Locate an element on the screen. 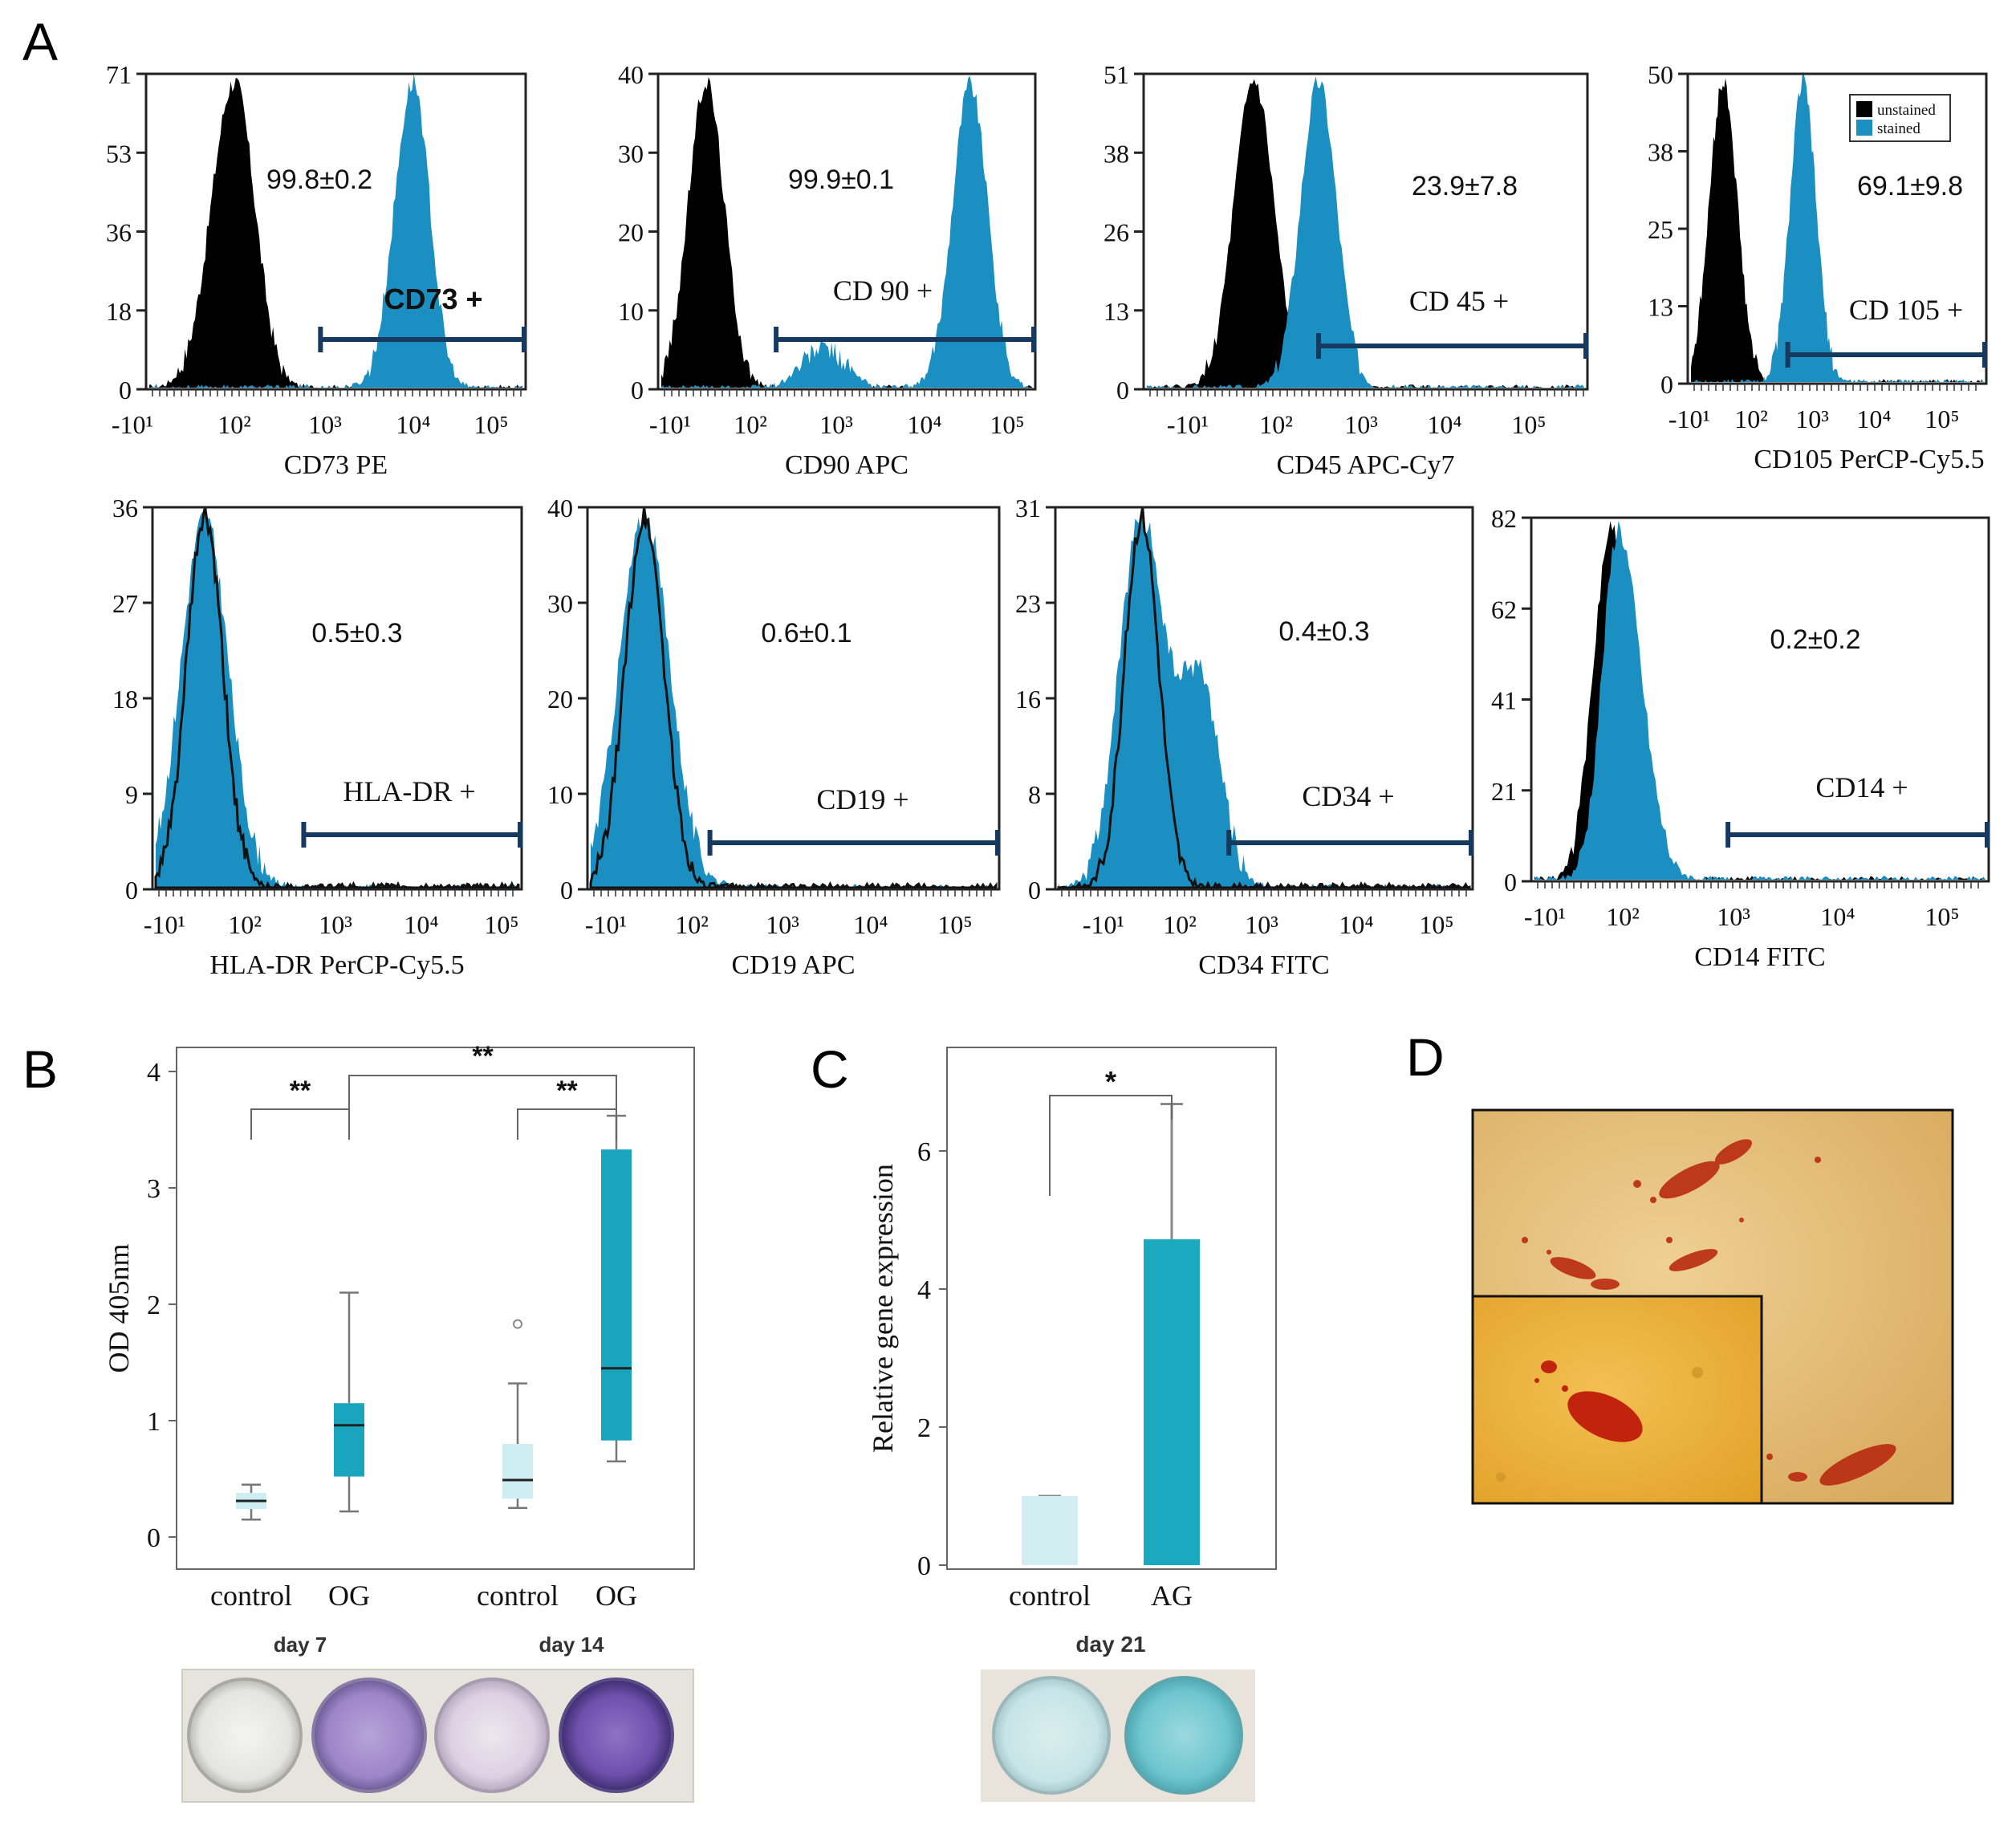  y-tick-label: 4 is located at coordinates (154, 1073).